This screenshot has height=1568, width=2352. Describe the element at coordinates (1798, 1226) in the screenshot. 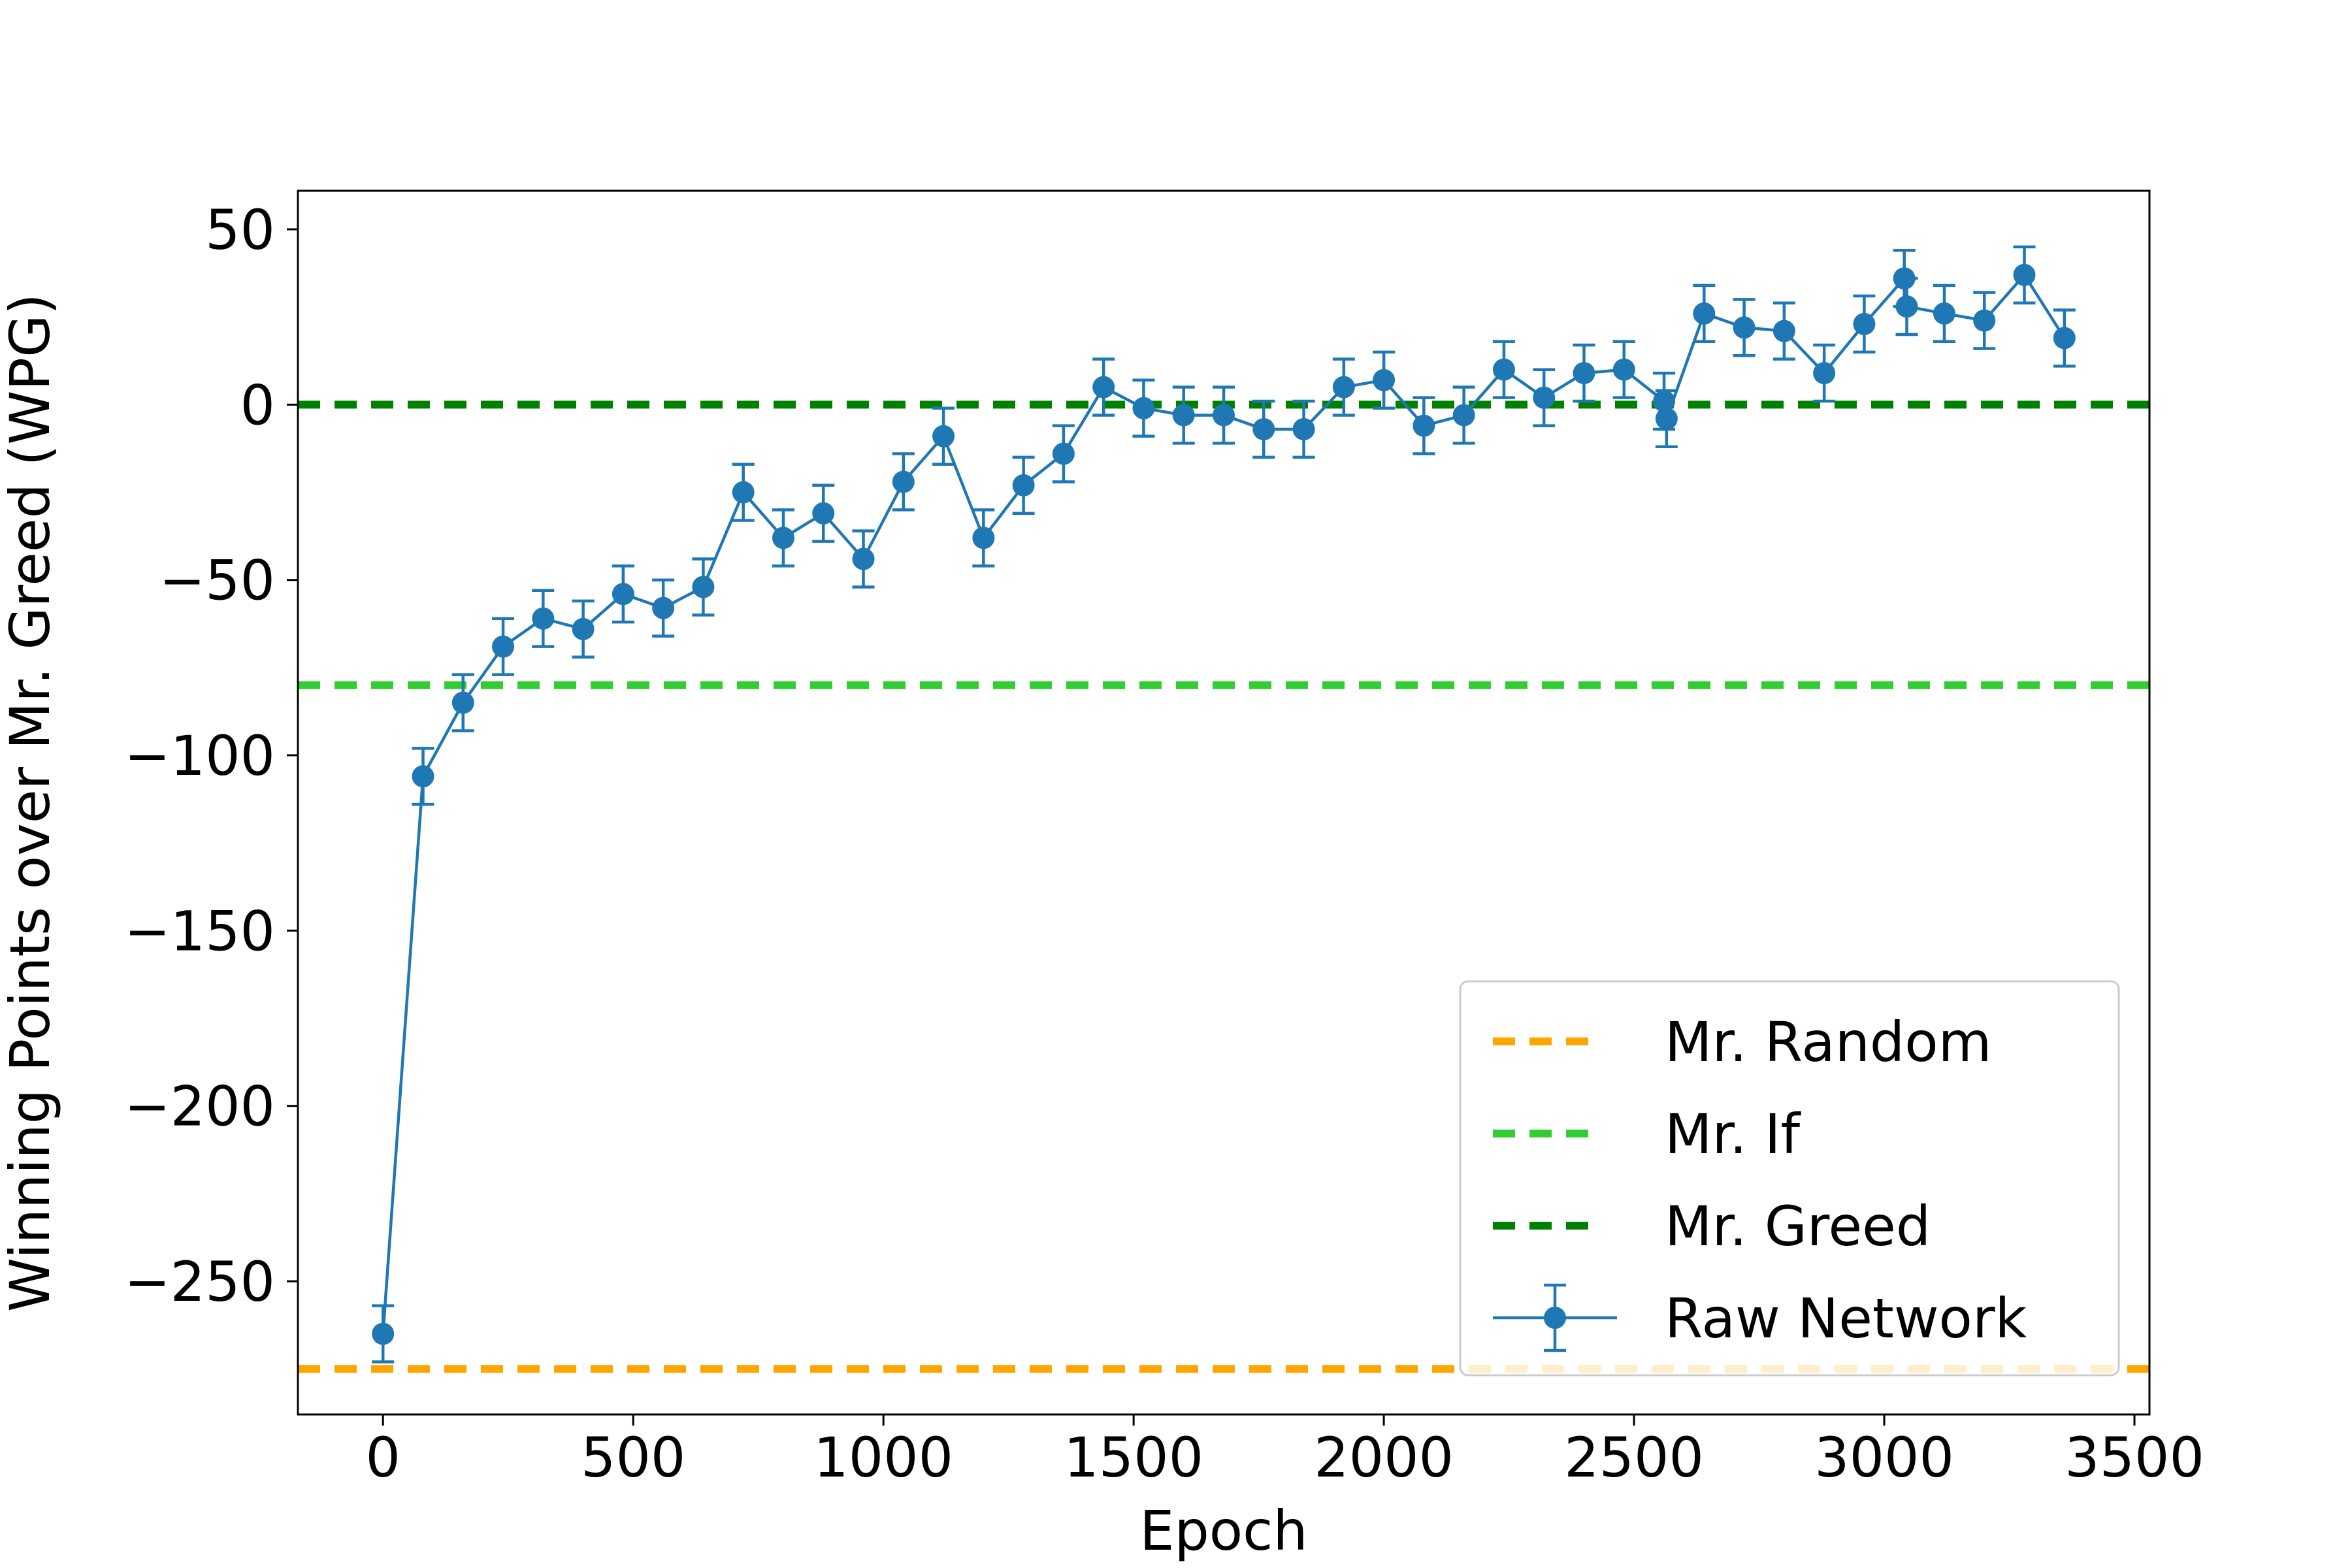

I see `legend-label: Mr. Greed` at that location.